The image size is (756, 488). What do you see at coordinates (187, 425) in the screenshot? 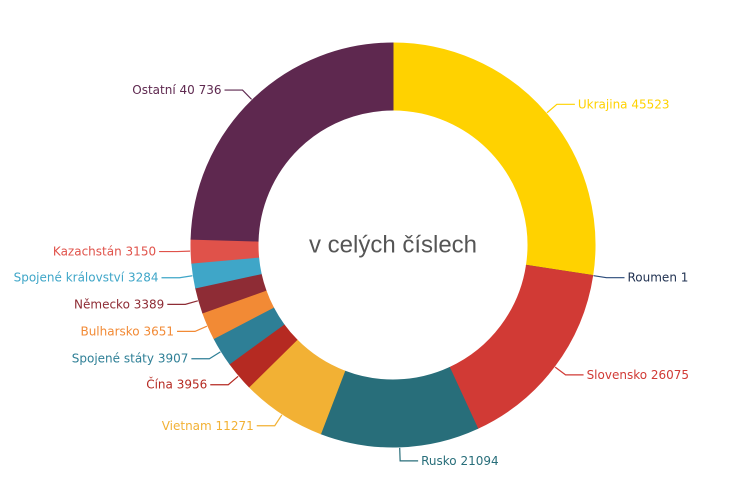
I see `label-name: Vietnam` at bounding box center [187, 425].